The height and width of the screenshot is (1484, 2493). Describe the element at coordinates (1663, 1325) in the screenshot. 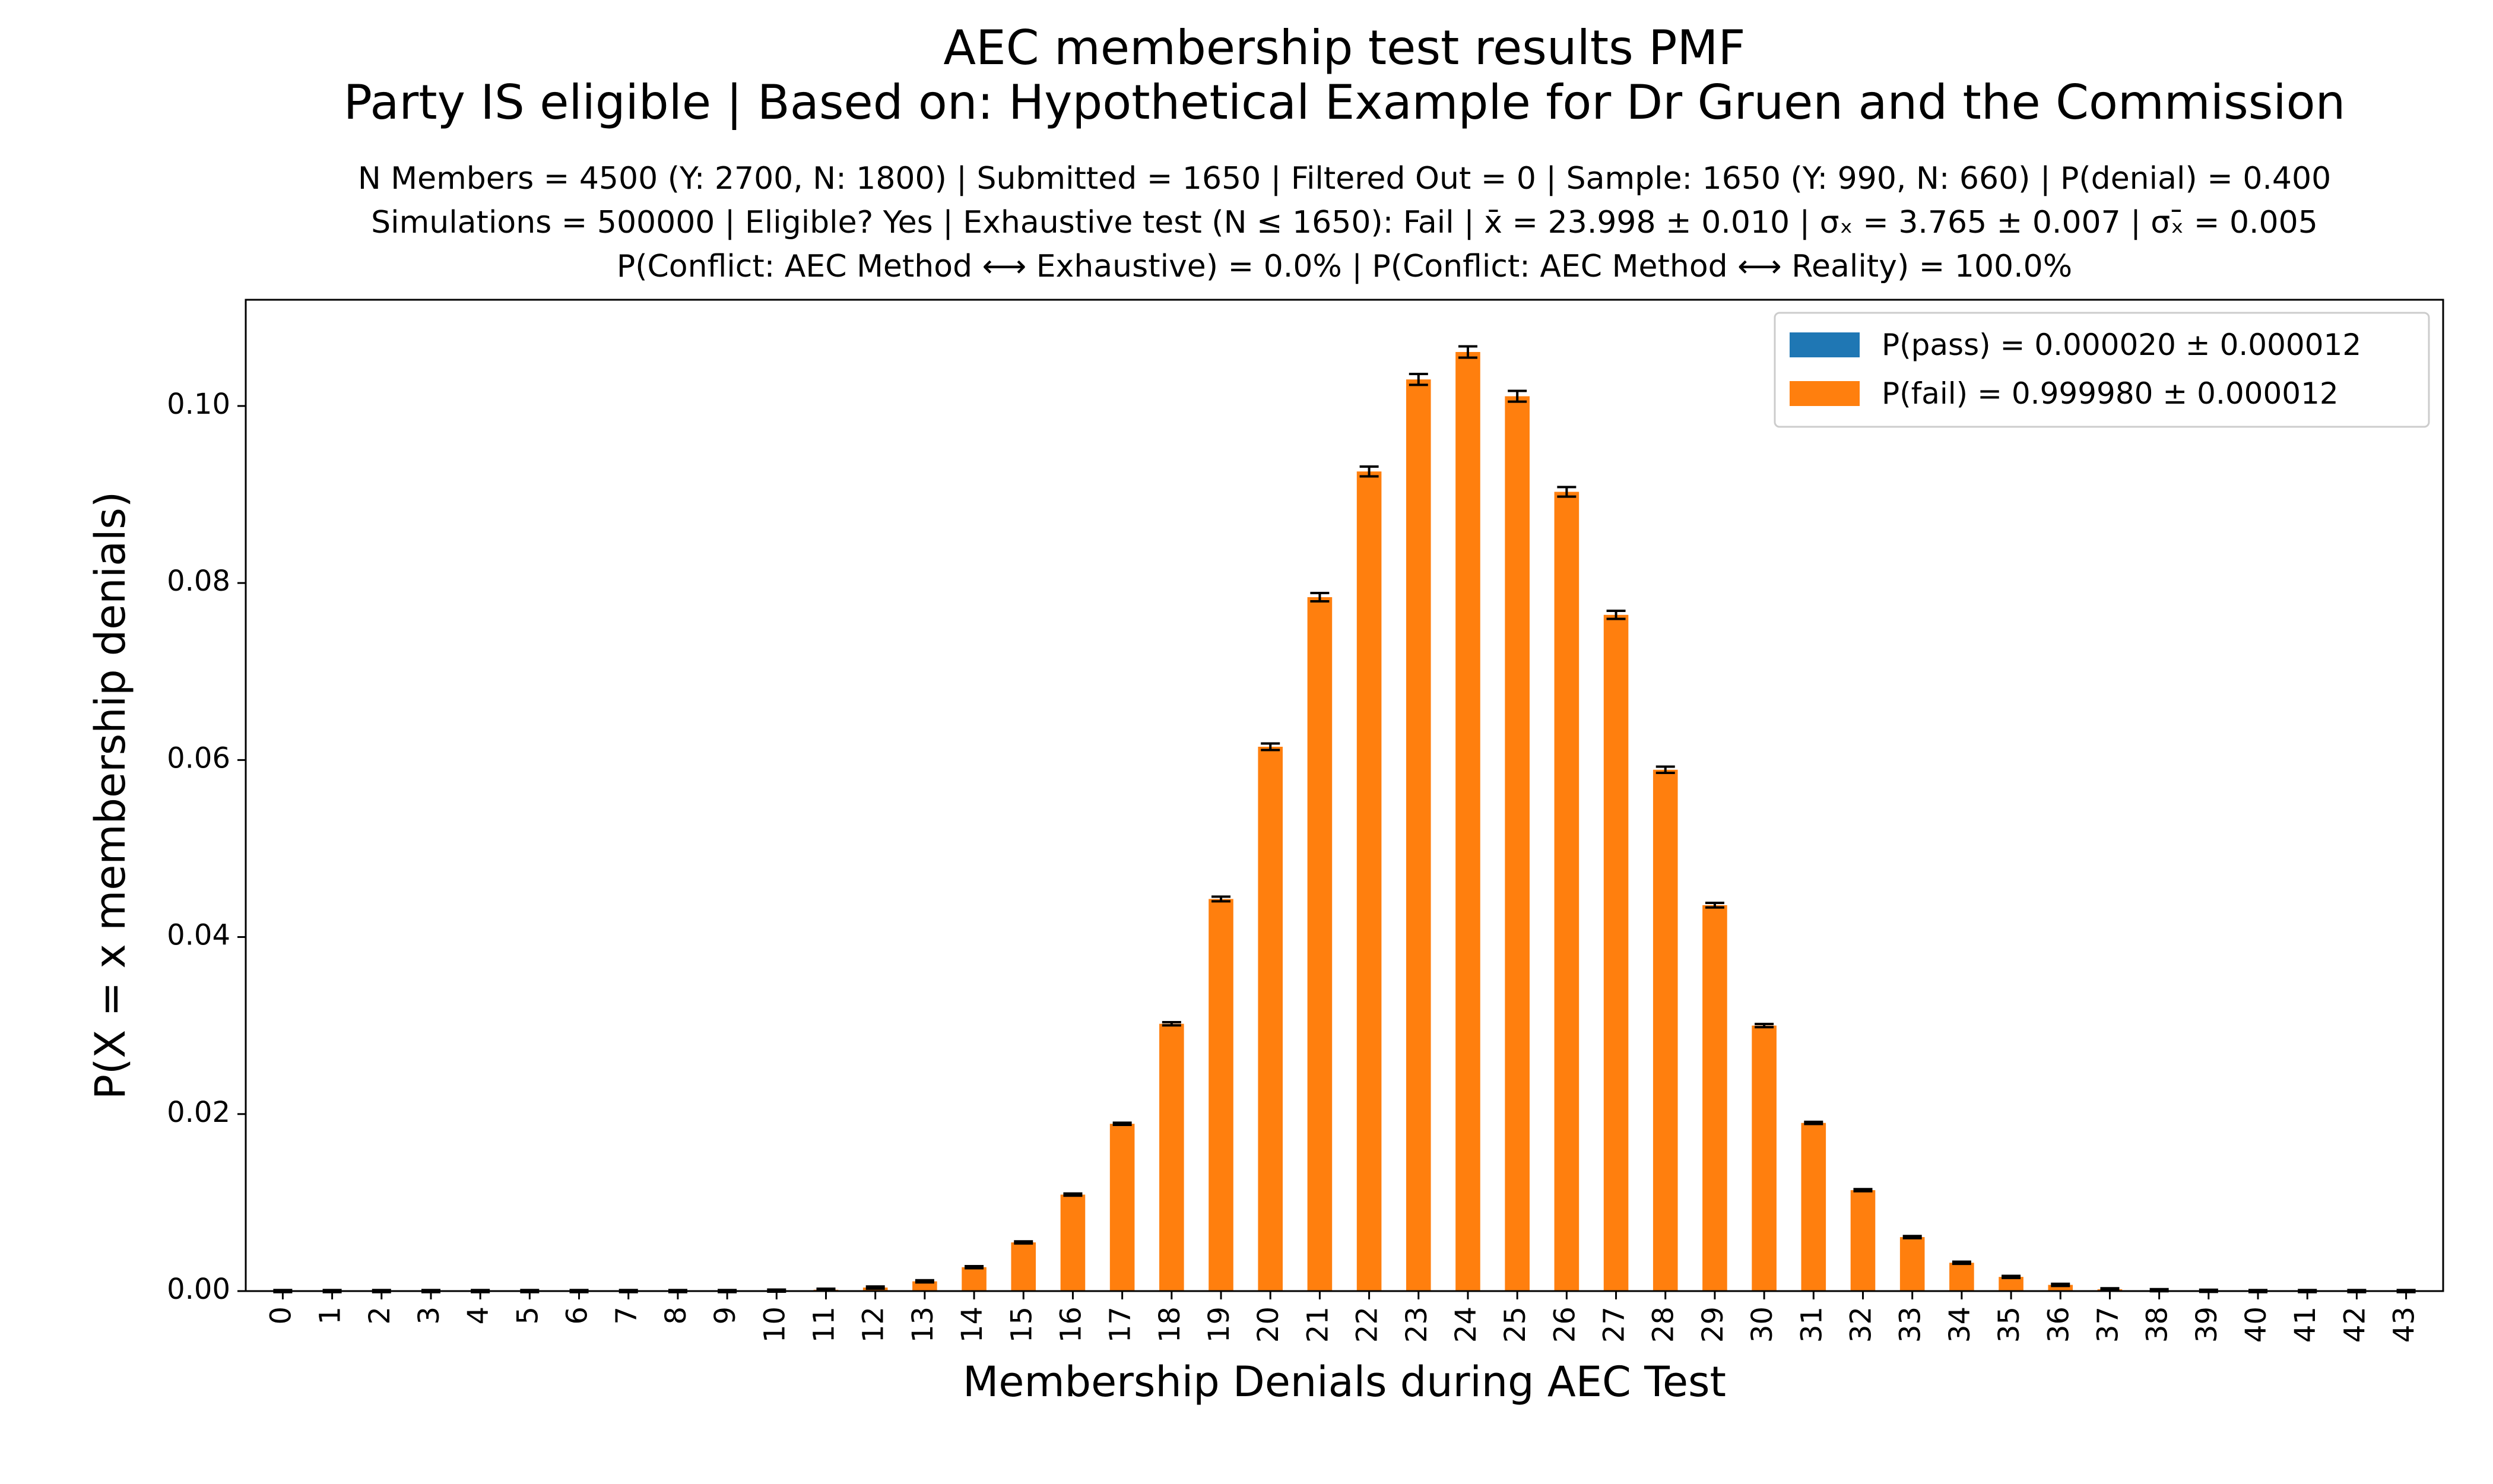

I see `x-tick-label-28: 28` at that location.